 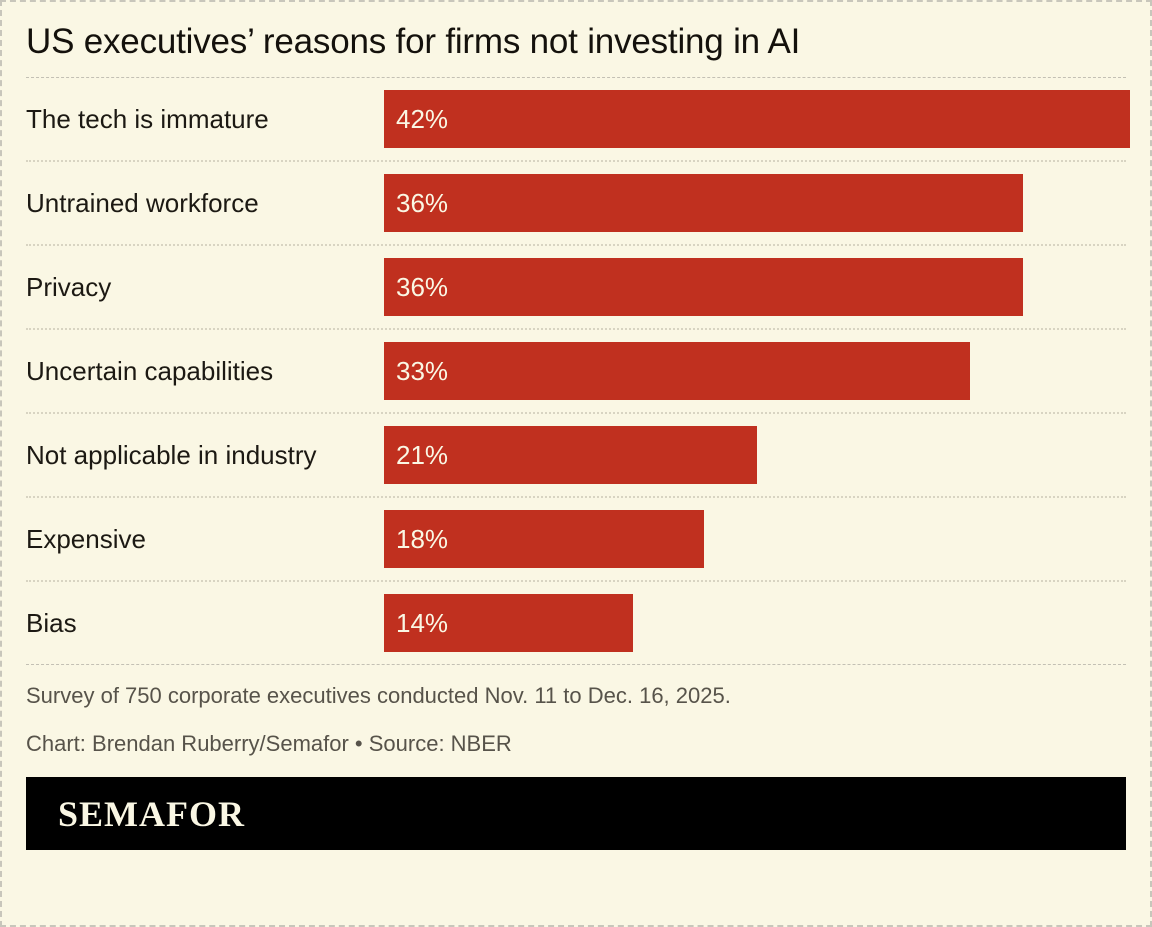 I want to click on bar-category-label: Not applicable in industry, so click(x=171, y=455).